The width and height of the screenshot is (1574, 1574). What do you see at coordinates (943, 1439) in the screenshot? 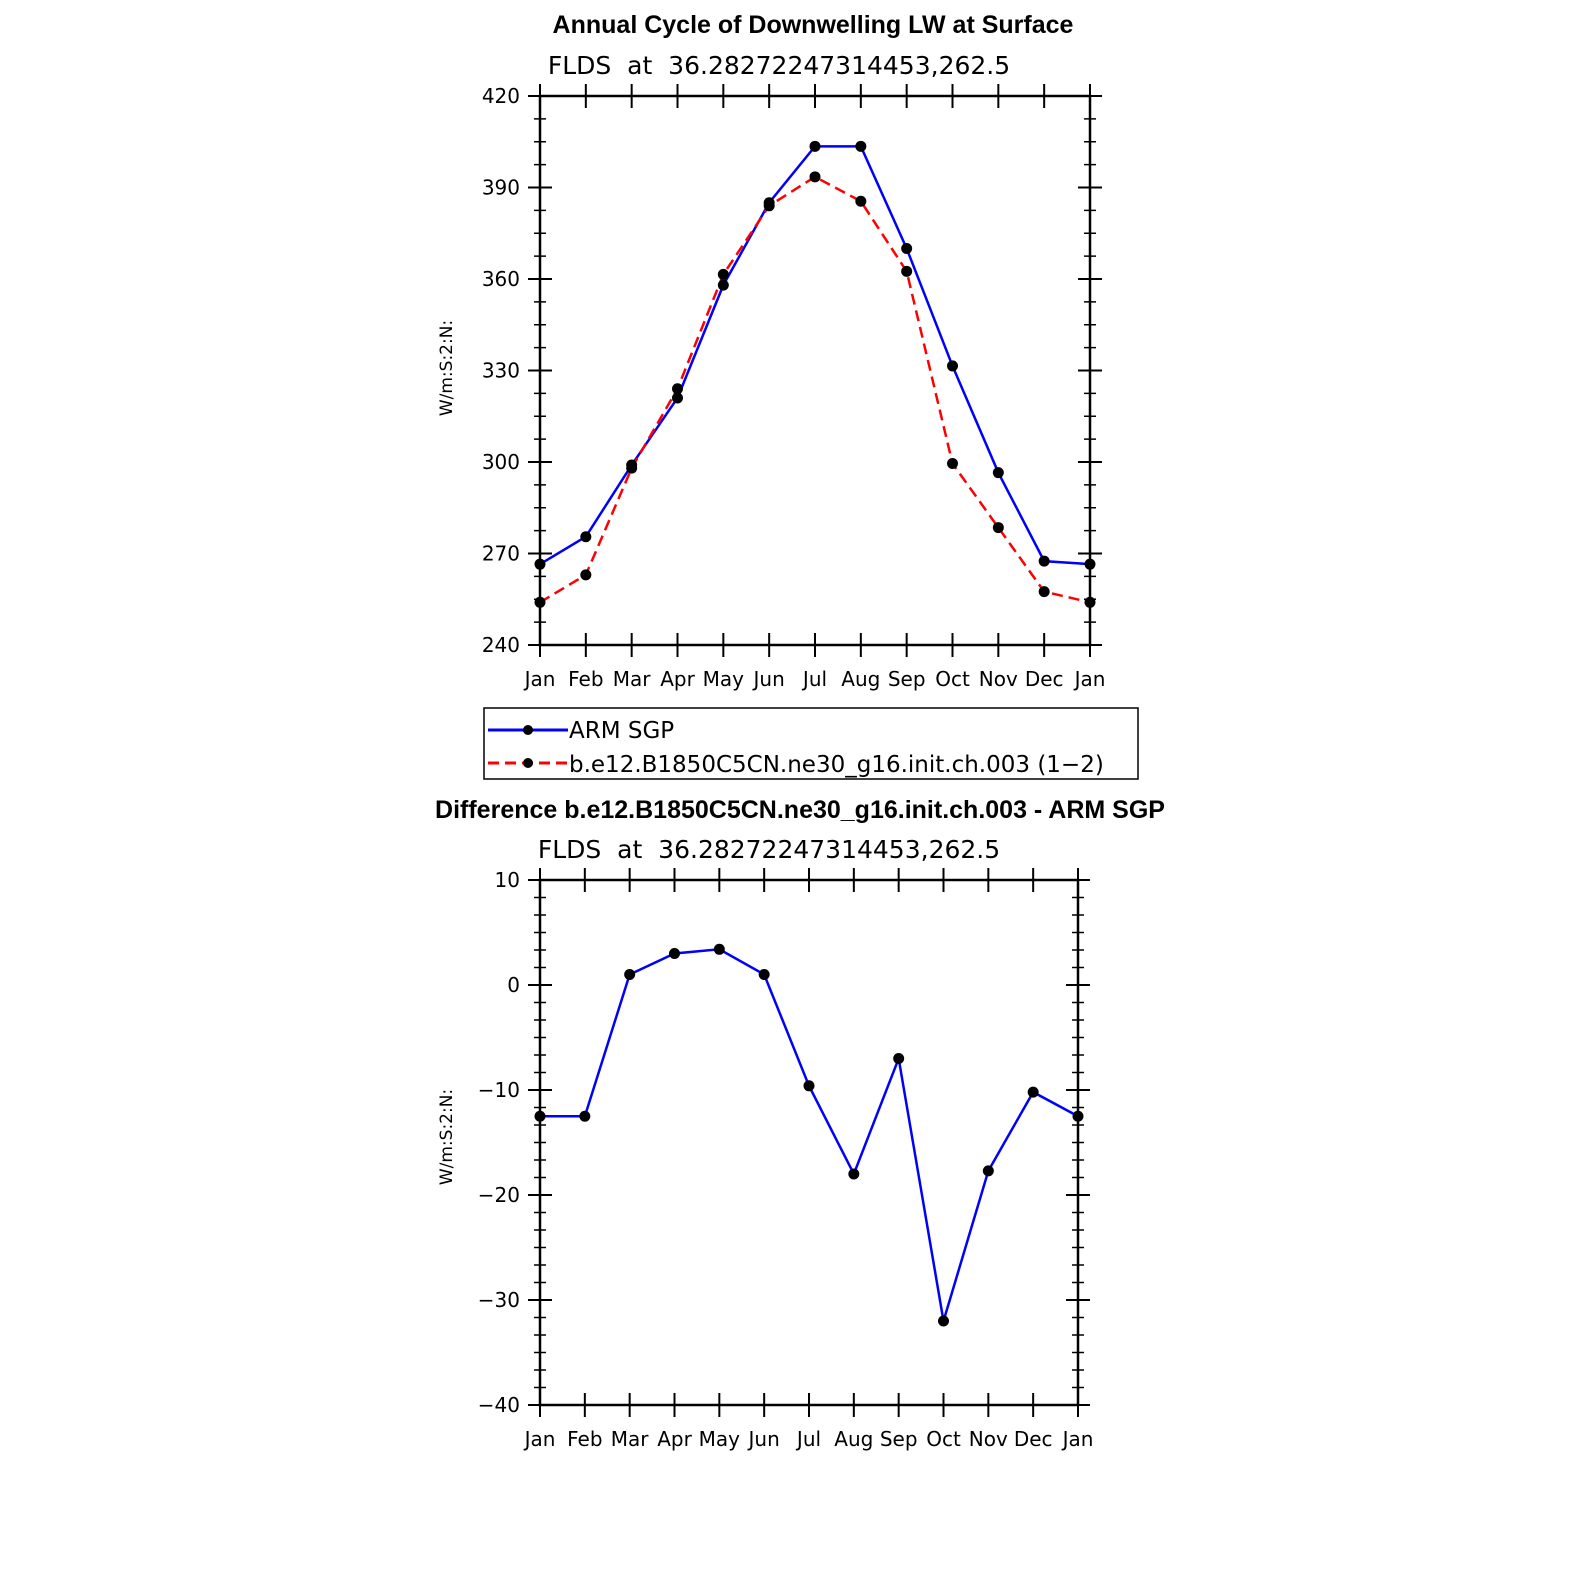
I see `bottom-x-tick-label: Oct` at bounding box center [943, 1439].